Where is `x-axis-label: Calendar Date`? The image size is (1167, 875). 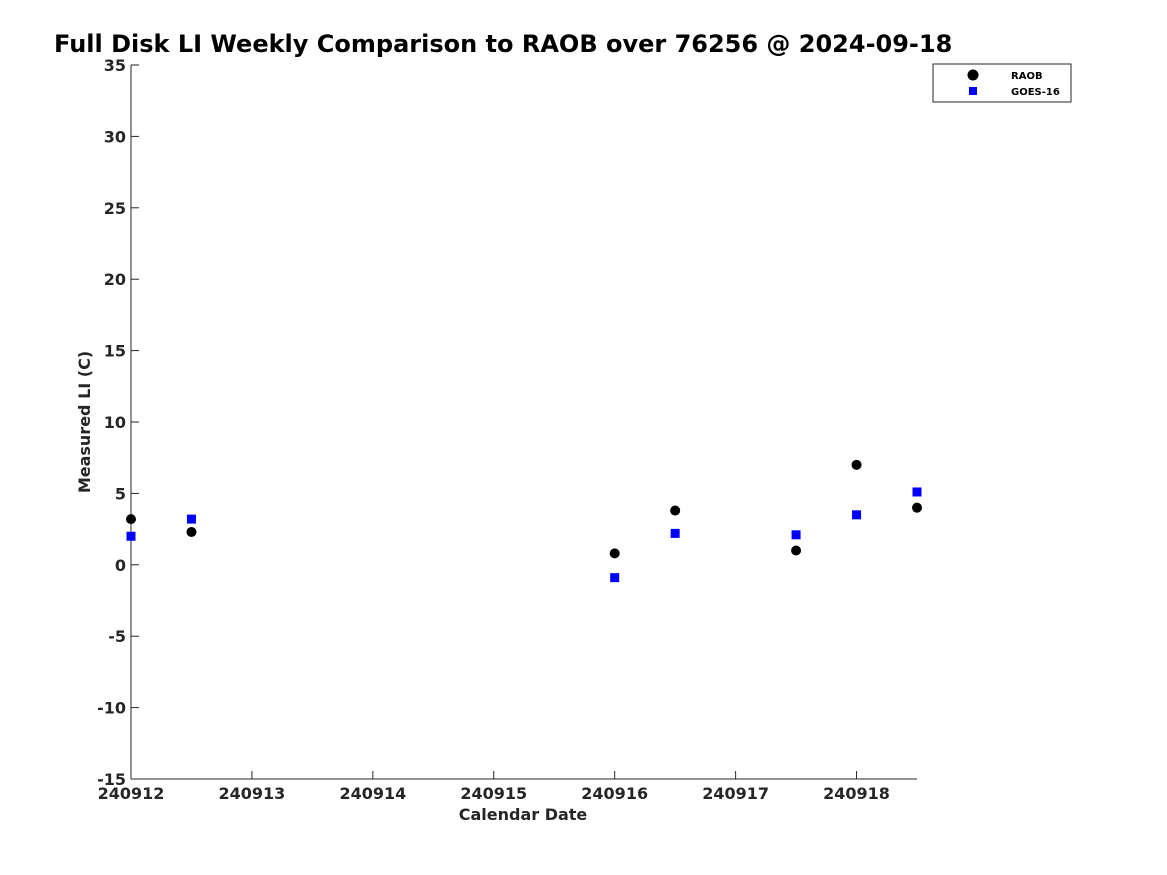
x-axis-label: Calendar Date is located at coordinates (523, 814).